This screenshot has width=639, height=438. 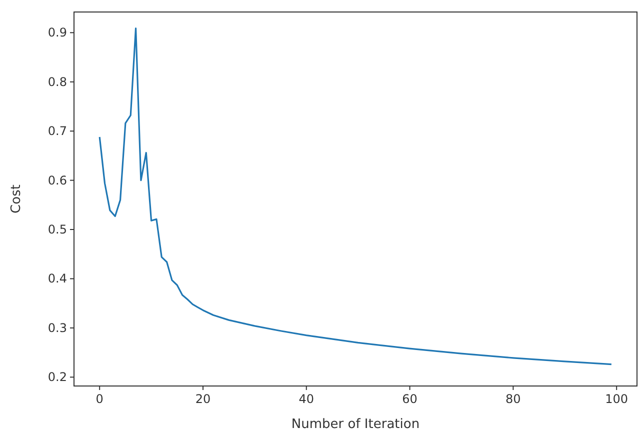 What do you see at coordinates (57, 180) in the screenshot?
I see `y-tick-label: 0.6` at bounding box center [57, 180].